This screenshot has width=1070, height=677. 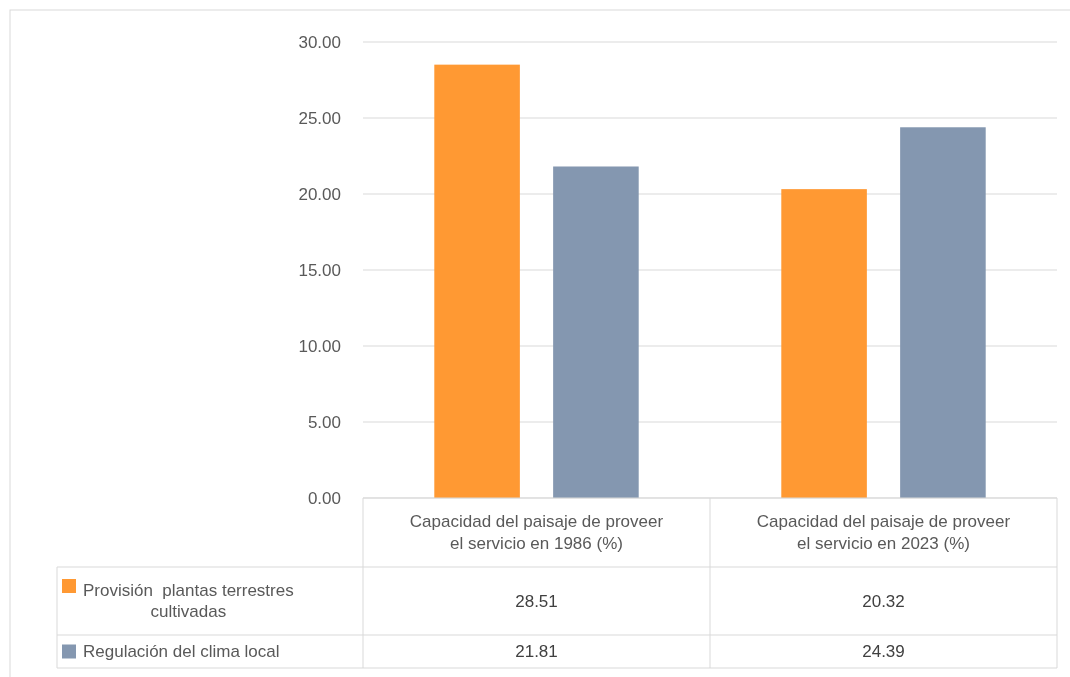 What do you see at coordinates (324, 422) in the screenshot?
I see `y-tick-label: 5.00` at bounding box center [324, 422].